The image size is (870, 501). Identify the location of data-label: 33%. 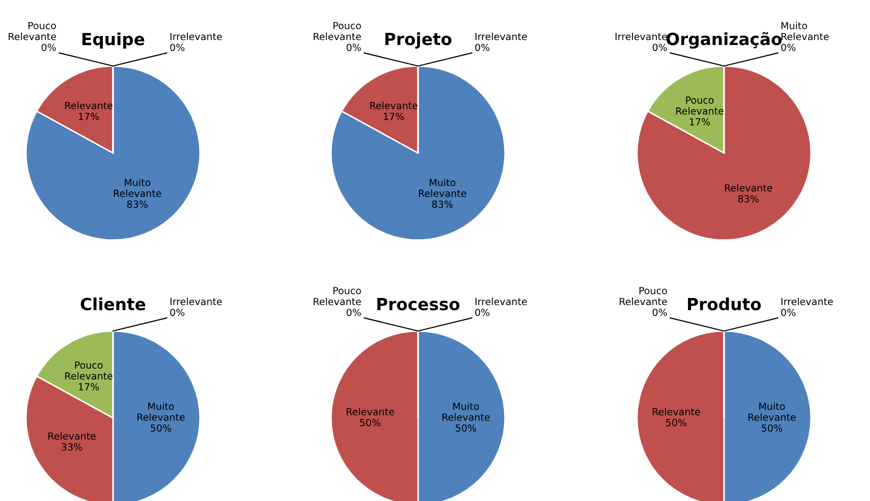
(72, 447).